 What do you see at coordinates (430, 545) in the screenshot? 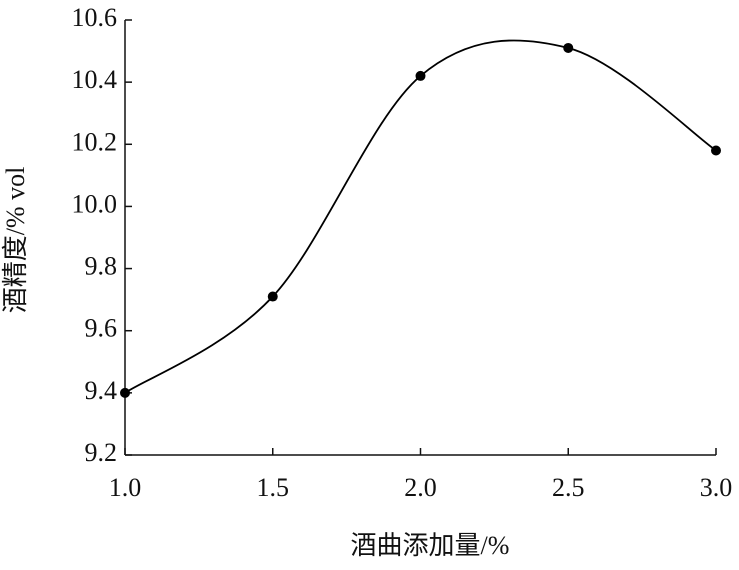
I see `x-axis-label: 酒曲添加量/%` at bounding box center [430, 545].